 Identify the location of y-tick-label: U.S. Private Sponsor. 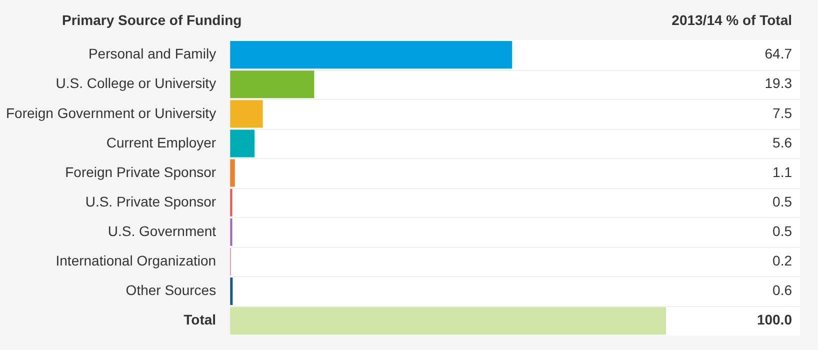
(150, 201).